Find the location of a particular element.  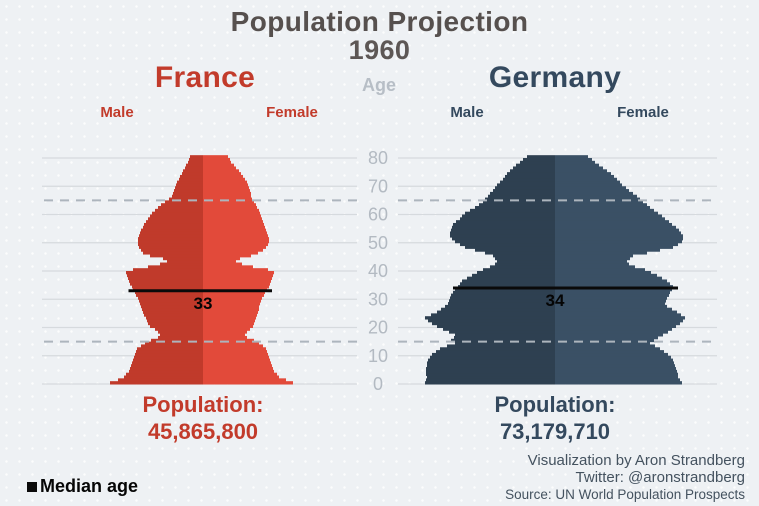

age-tick-label-30: 30 is located at coordinates (378, 299).